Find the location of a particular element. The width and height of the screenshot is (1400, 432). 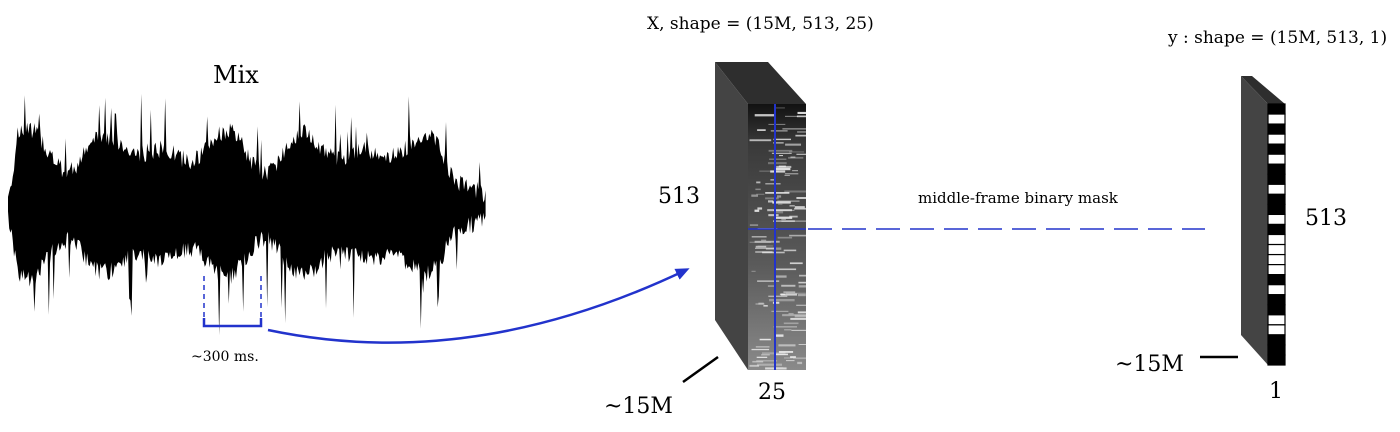

binary-mask-column is located at coordinates (1276, 234).